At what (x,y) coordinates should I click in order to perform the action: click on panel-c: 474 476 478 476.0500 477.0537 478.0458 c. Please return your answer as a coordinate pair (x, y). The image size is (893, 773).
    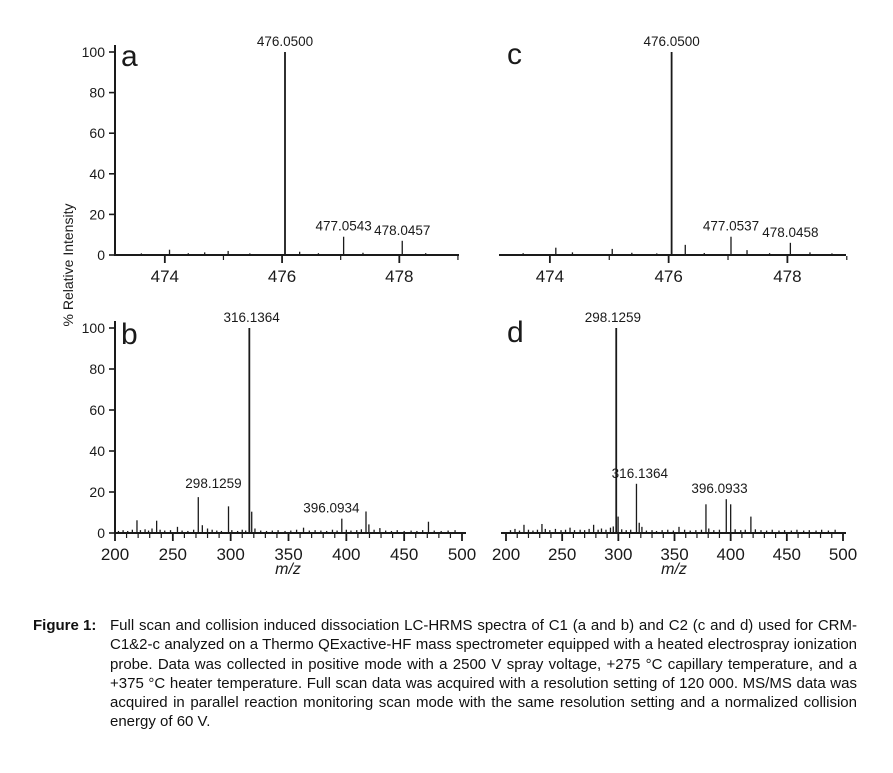
    Looking at the image, I should click on (673, 160).